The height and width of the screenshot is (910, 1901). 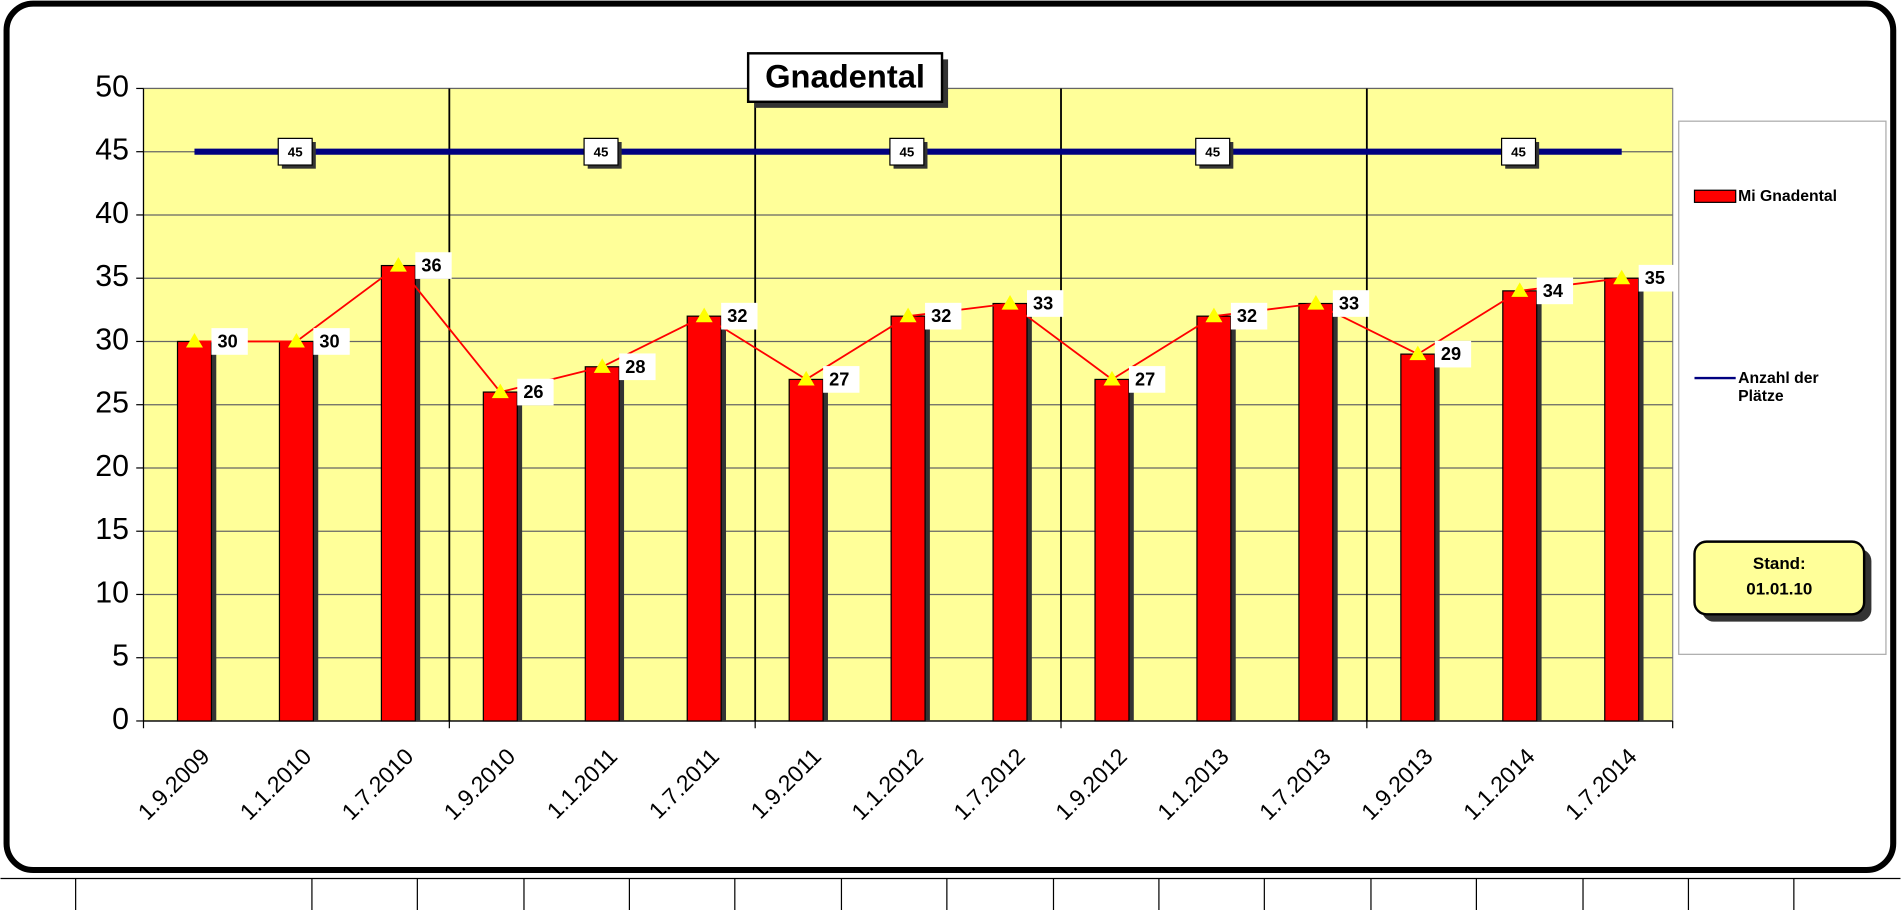 I want to click on data-label: 36, so click(x=431, y=266).